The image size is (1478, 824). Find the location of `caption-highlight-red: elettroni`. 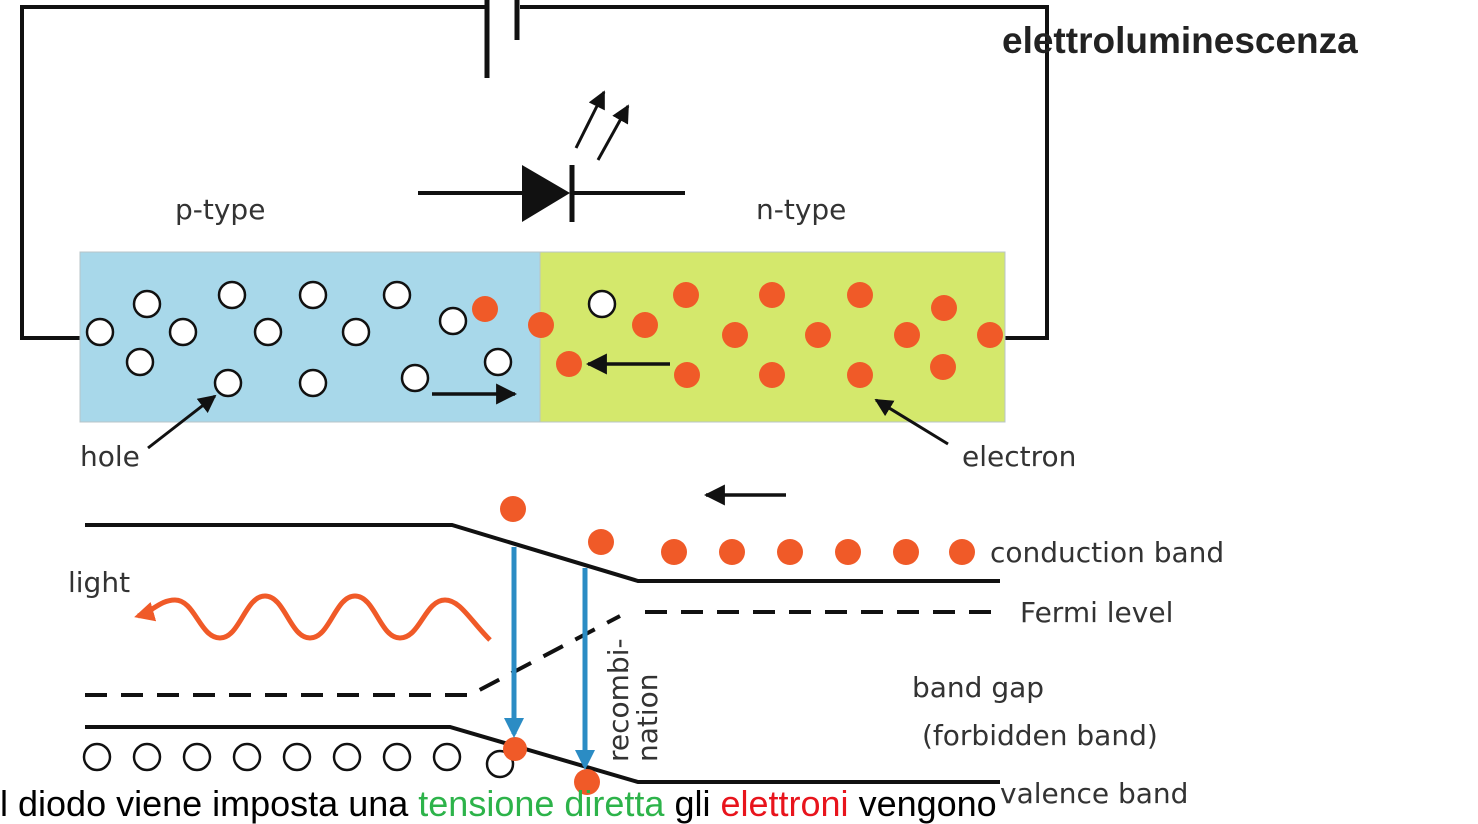

caption-highlight-red: elettroni is located at coordinates (784, 803).